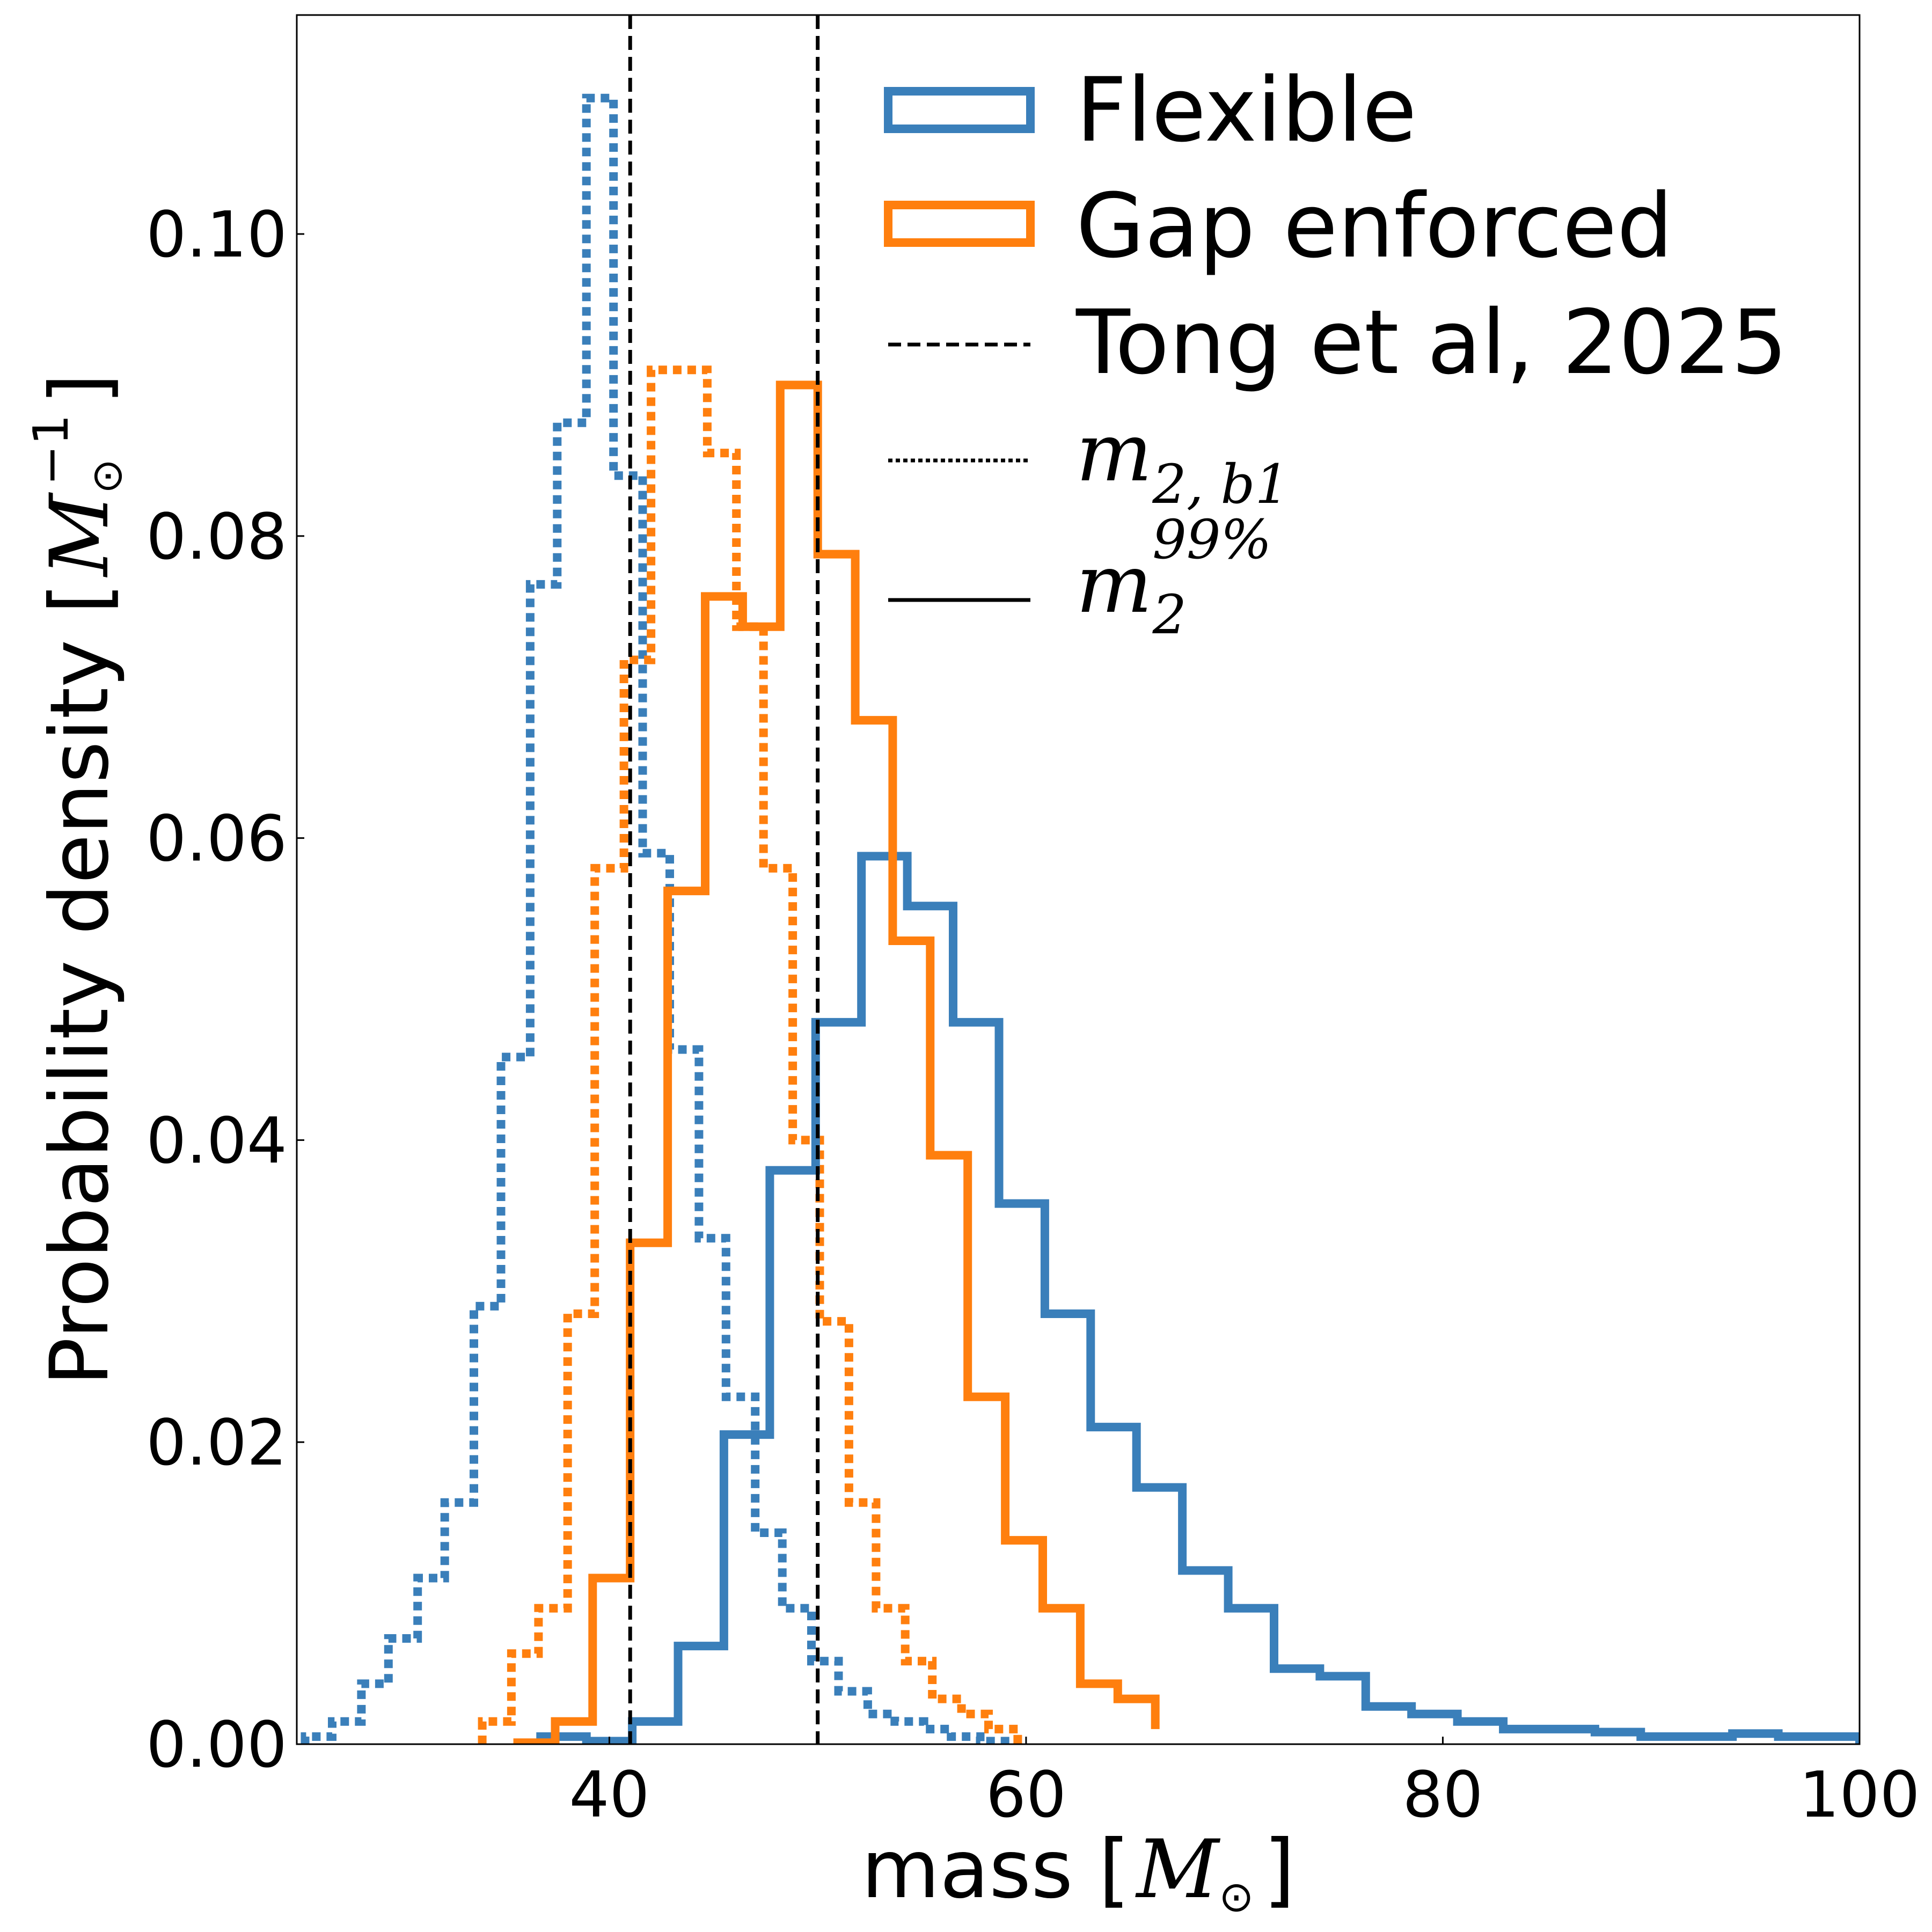 This screenshot has width=1932, height=1932. I want to click on x-axis-label: mass [M⊙], so click(1078, 1872).